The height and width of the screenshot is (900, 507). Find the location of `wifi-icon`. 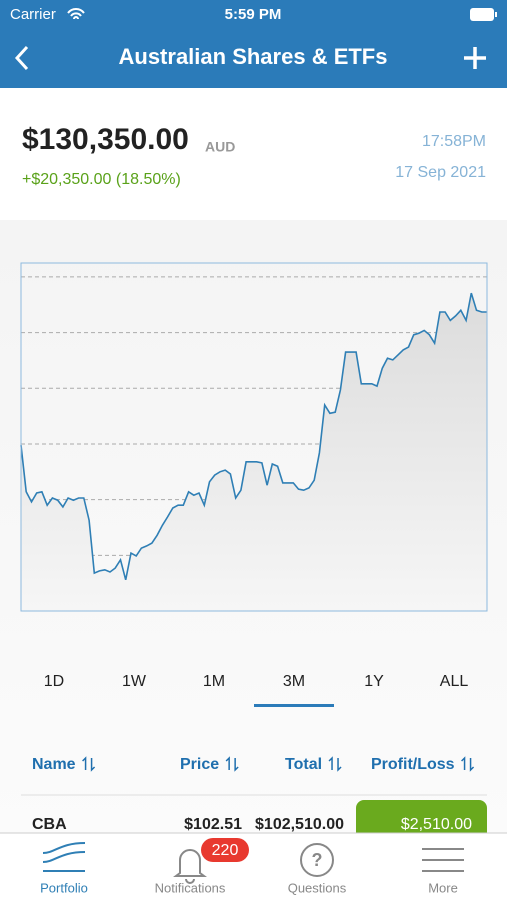

wifi-icon is located at coordinates (76, 14).